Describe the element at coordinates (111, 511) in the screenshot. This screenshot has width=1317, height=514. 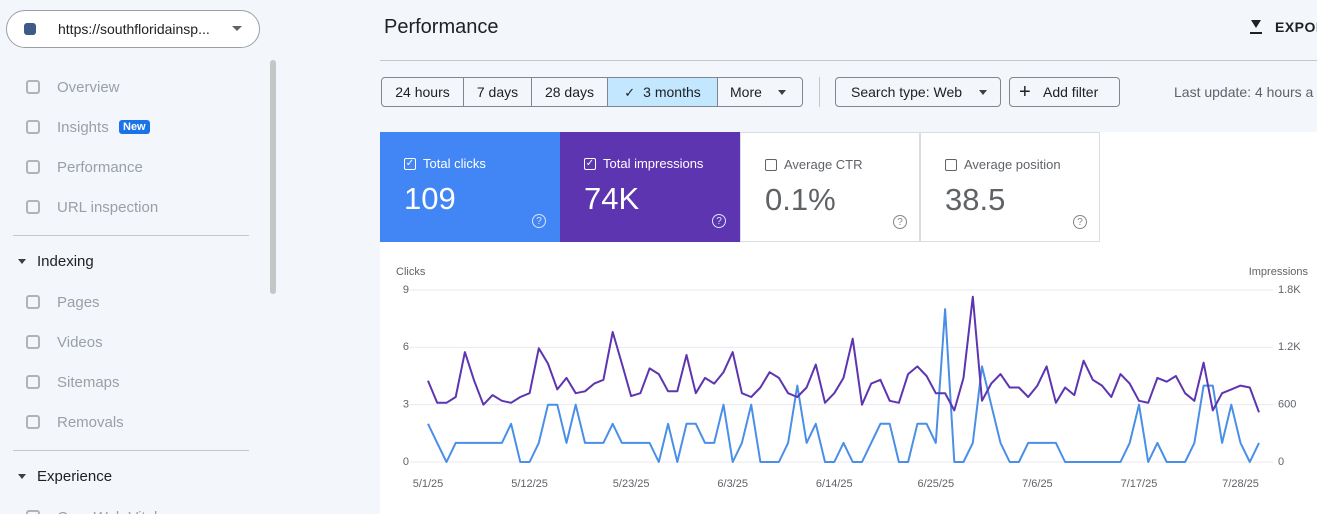
I see `nav-label: Core Web Vitals` at that location.